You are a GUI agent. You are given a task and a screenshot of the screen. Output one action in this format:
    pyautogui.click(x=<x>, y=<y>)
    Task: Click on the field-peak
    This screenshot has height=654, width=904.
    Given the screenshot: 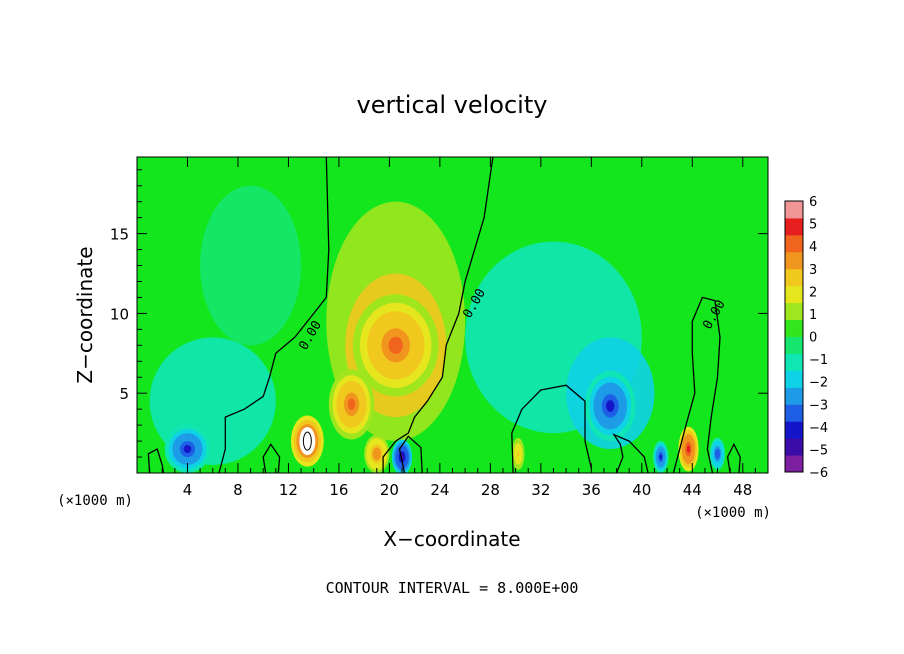 What is the action you would take?
    pyautogui.click(x=307, y=441)
    